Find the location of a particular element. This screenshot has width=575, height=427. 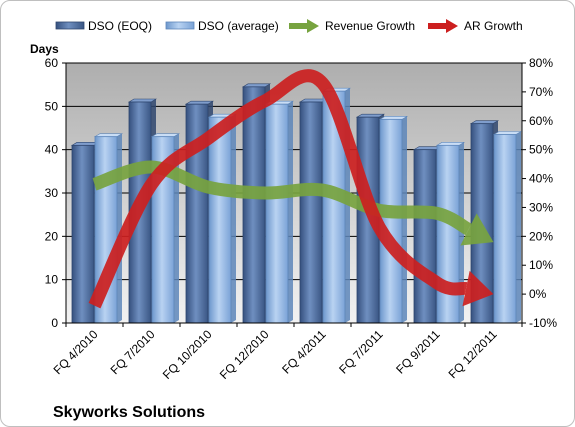

legend-item-ar-growth: AR Growth is located at coordinates (475, 26).